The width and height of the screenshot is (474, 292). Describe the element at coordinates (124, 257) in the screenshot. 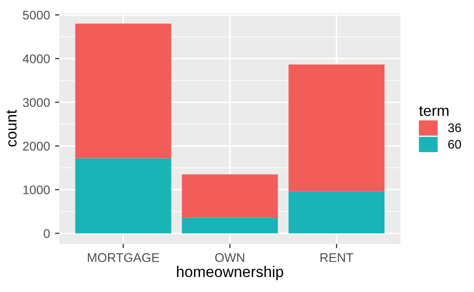

I see `x-tick-label: MORTGAGE` at that location.